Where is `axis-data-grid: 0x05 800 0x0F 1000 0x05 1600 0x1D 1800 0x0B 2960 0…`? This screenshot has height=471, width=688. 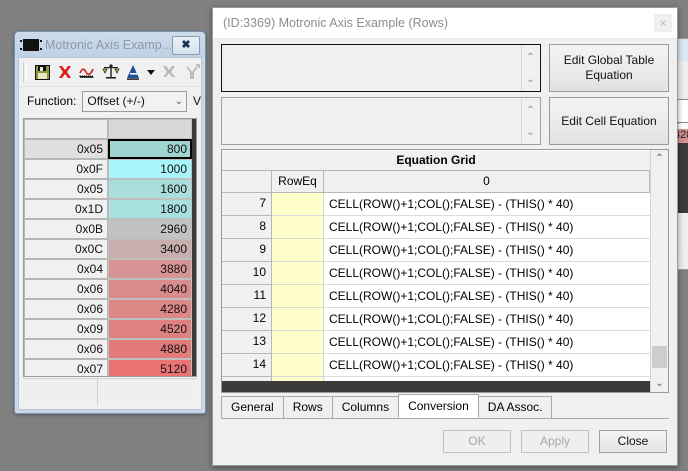 axis-data-grid: 0x05 800 0x0F 1000 0x05 1600 0x1D 1800 0x0B 2960 0… is located at coordinates (110, 247).